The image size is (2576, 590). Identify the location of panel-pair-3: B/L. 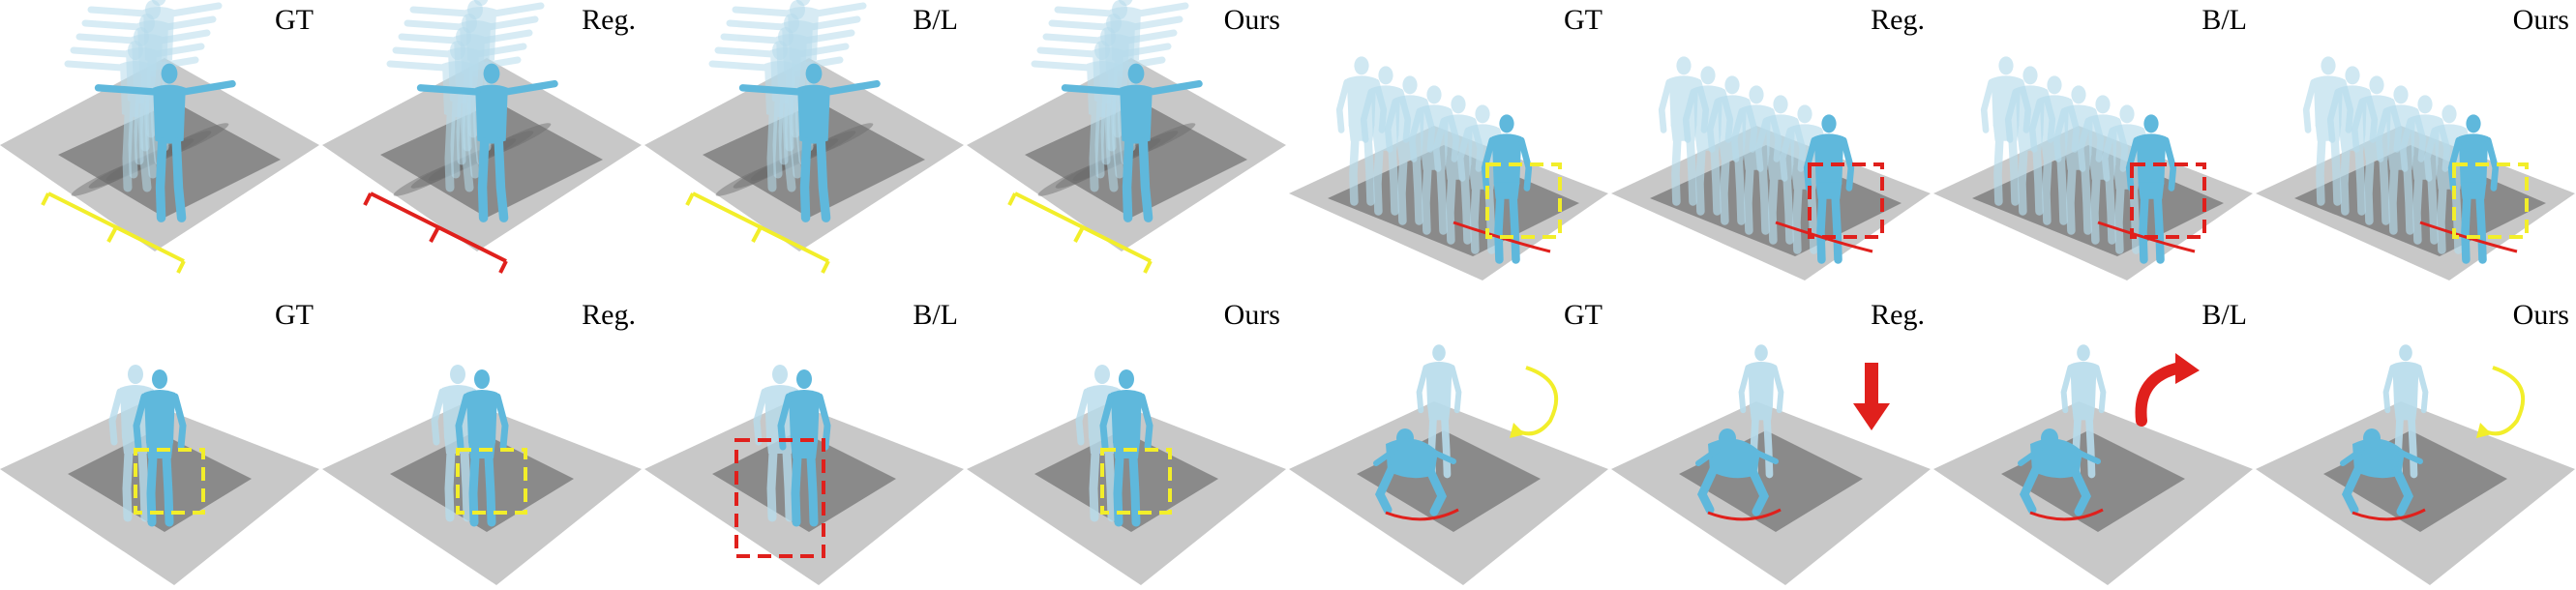
(804, 442).